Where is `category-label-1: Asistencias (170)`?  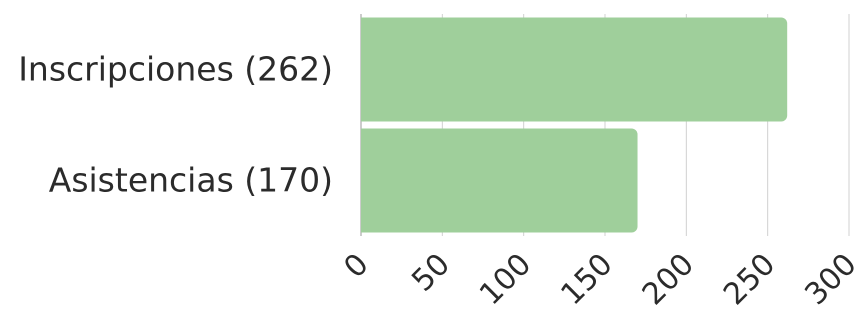 category-label-1: Asistencias (170) is located at coordinates (191, 180).